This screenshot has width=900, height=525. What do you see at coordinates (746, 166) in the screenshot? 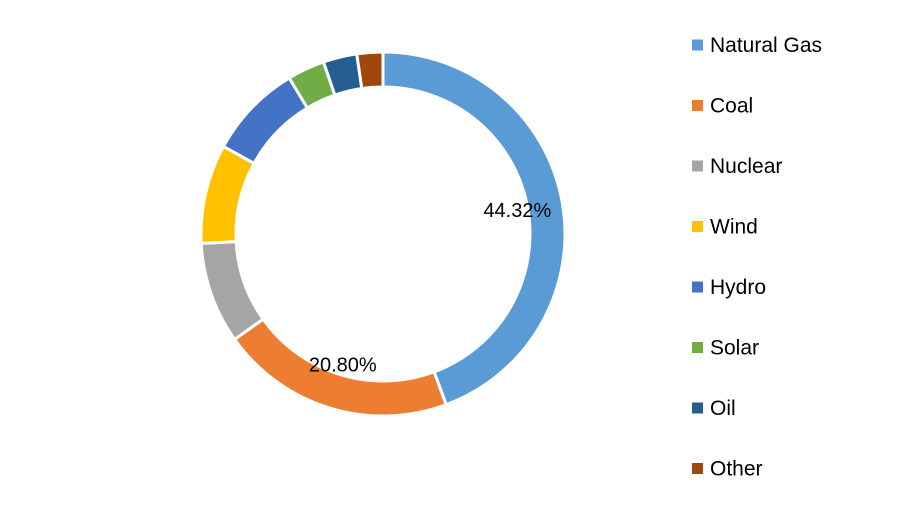
I see `legend-label-nuclear: Nuclear` at bounding box center [746, 166].